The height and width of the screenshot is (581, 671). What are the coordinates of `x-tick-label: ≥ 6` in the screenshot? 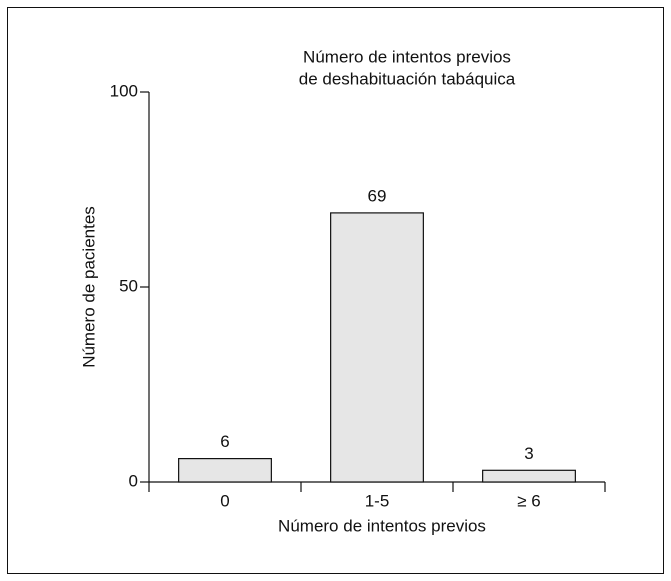 It's located at (529, 500).